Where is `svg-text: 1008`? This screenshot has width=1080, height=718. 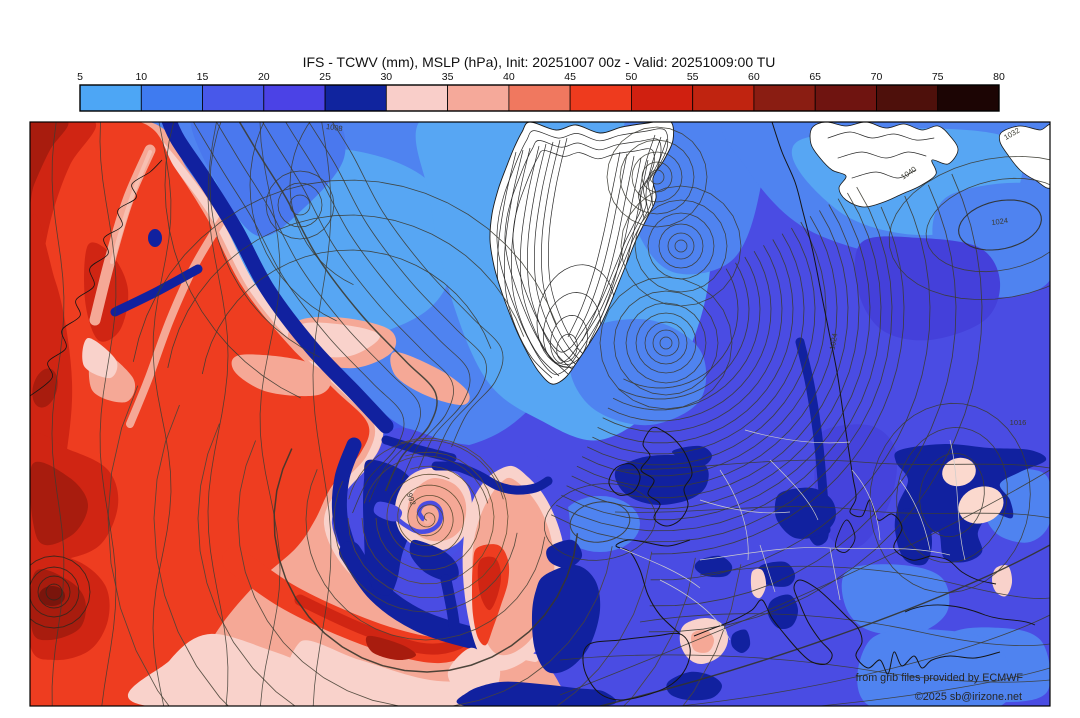 svg-text: 1008 is located at coordinates (334, 127).